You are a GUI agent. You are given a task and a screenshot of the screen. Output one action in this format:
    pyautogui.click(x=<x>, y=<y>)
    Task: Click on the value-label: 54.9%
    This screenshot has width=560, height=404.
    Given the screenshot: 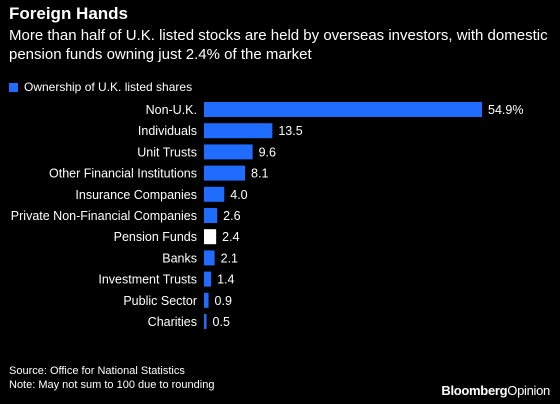 What is the action you would take?
    pyautogui.click(x=505, y=110)
    